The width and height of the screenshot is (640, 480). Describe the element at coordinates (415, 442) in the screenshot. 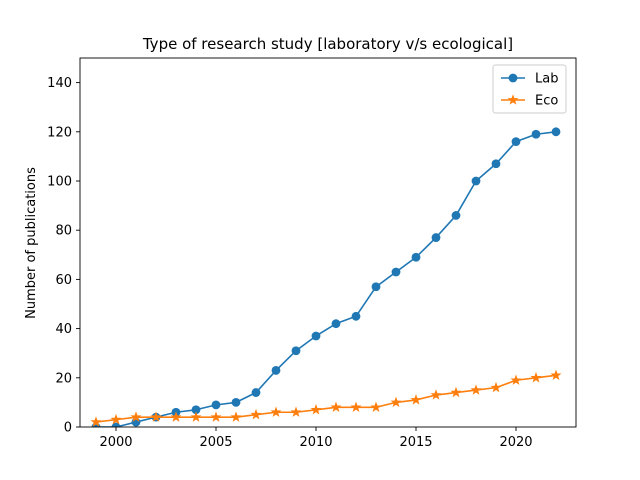

I see `x-tick-label: 2015` at that location.